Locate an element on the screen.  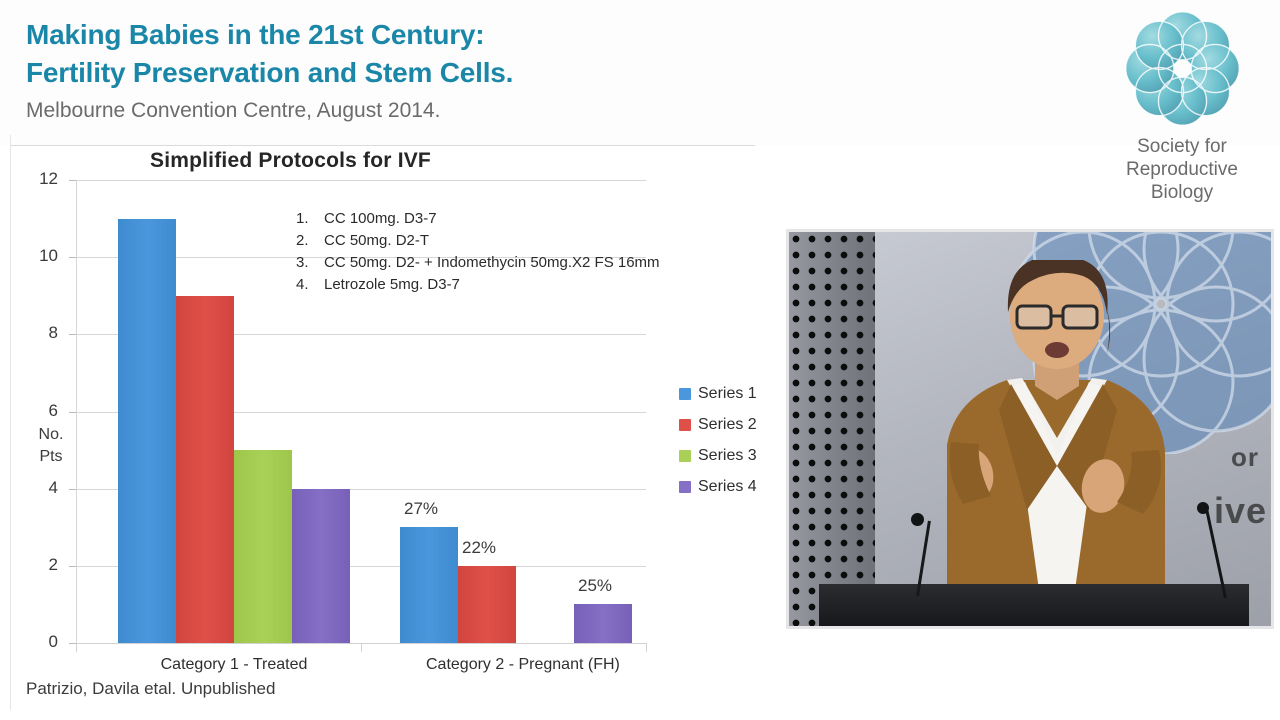
protocol-text: Letrozole 5mg. D3-7 is located at coordinates (392, 284).